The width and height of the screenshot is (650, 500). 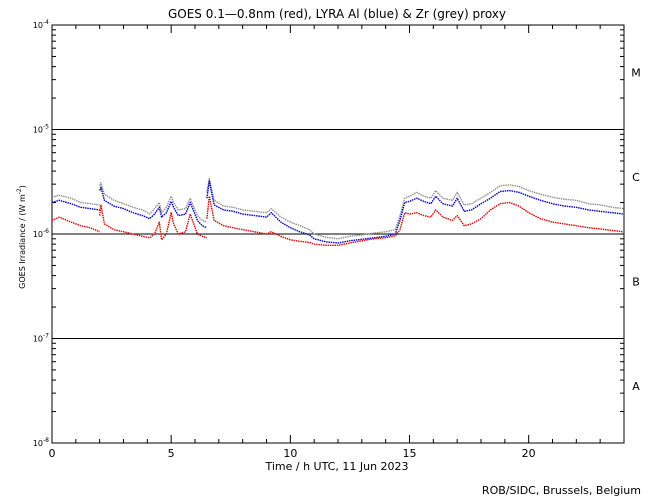 What do you see at coordinates (636, 386) in the screenshot?
I see `flare-class-label: A` at bounding box center [636, 386].